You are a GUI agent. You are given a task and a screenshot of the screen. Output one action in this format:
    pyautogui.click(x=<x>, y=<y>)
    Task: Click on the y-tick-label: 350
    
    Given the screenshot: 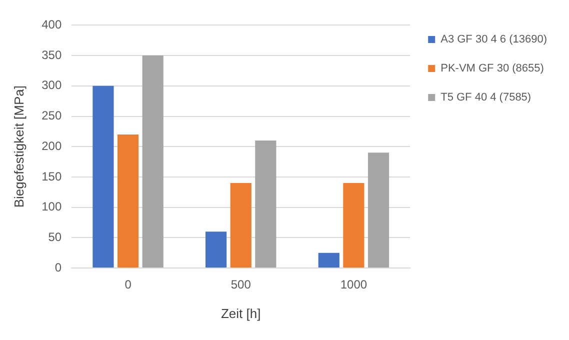 What is the action you would take?
    pyautogui.click(x=52, y=55)
    